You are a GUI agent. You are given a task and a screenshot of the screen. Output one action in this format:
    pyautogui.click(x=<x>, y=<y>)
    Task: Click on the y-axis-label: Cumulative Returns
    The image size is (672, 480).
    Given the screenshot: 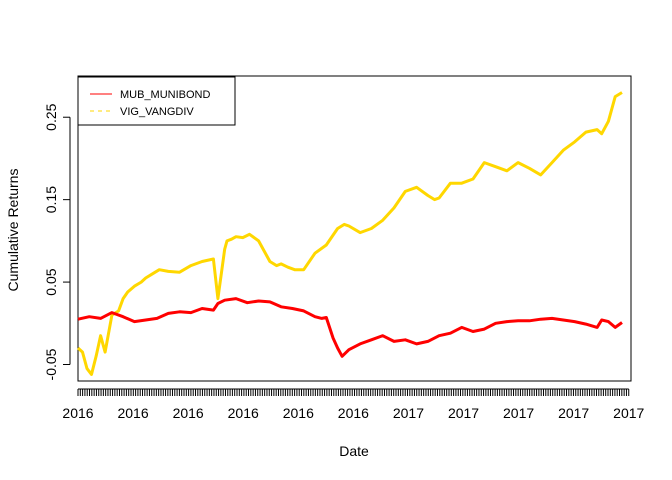 What is the action you would take?
    pyautogui.click(x=13, y=230)
    